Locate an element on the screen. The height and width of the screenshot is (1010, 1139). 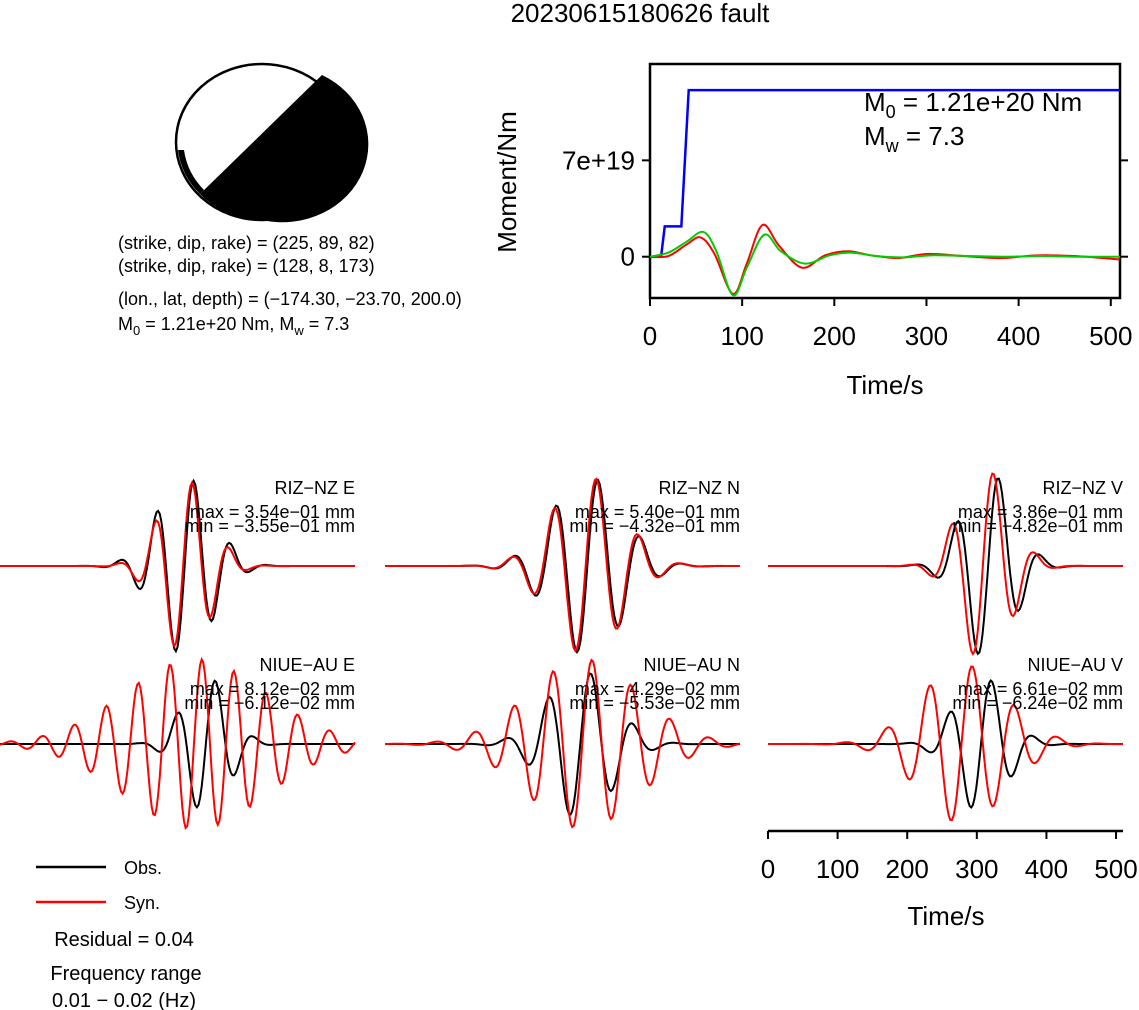
min-amplitude: min = −6.24e−02 mm is located at coordinates (1037, 703).